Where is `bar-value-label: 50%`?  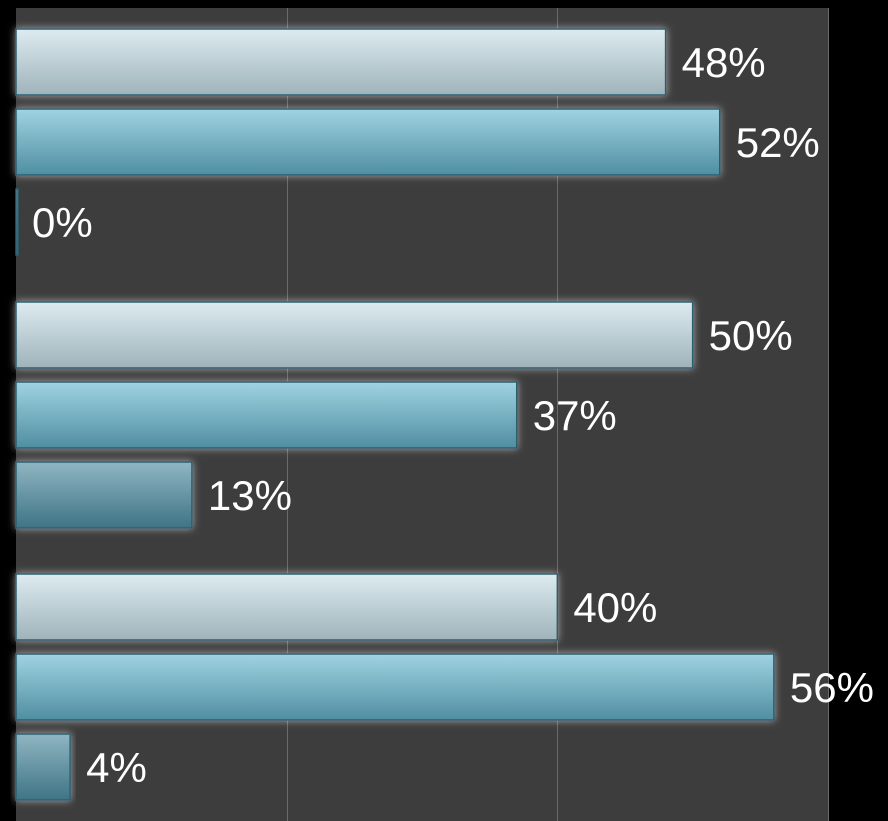
bar-value-label: 50% is located at coordinates (751, 335).